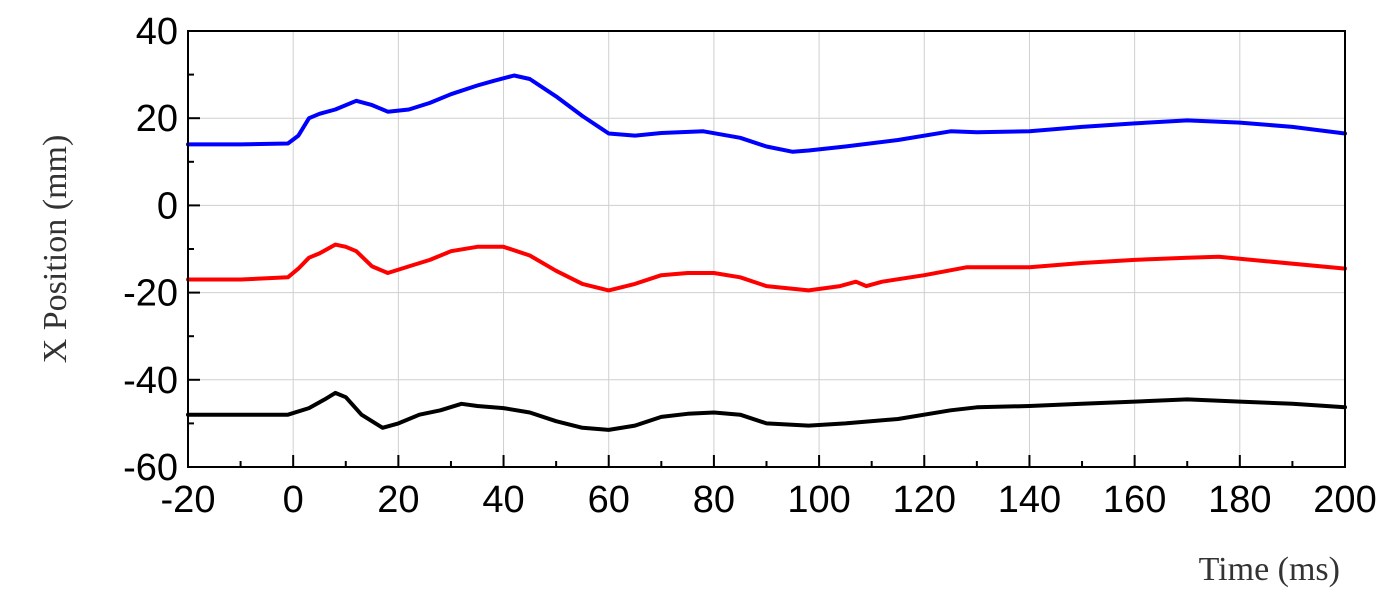  What do you see at coordinates (924, 500) in the screenshot?
I see `x-tick-label: 120` at bounding box center [924, 500].